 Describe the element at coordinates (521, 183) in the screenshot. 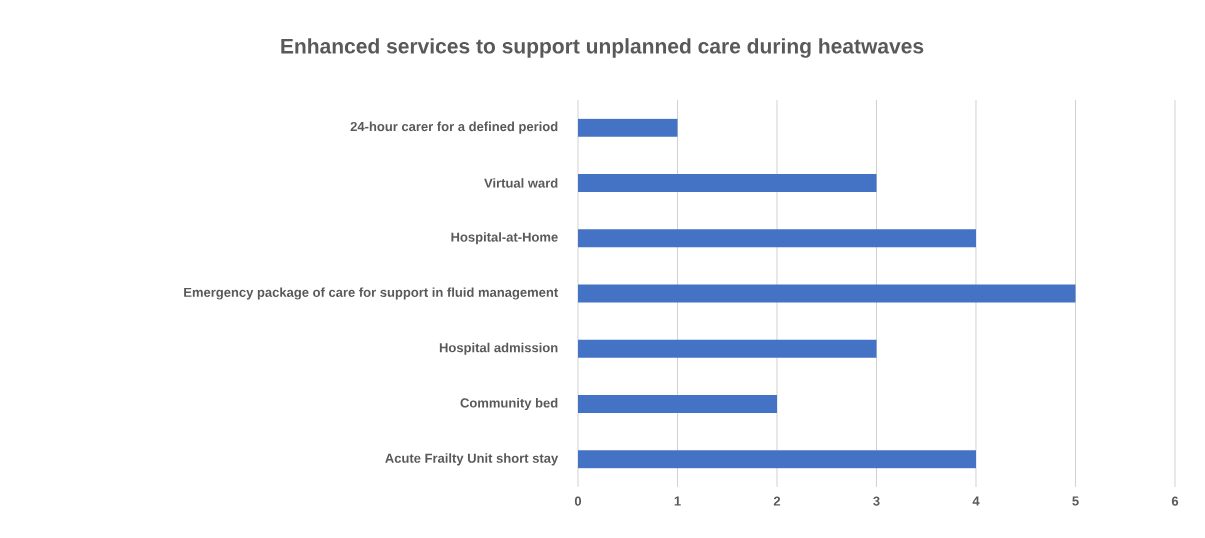

I see `y-tick-label: Virtual ward` at that location.